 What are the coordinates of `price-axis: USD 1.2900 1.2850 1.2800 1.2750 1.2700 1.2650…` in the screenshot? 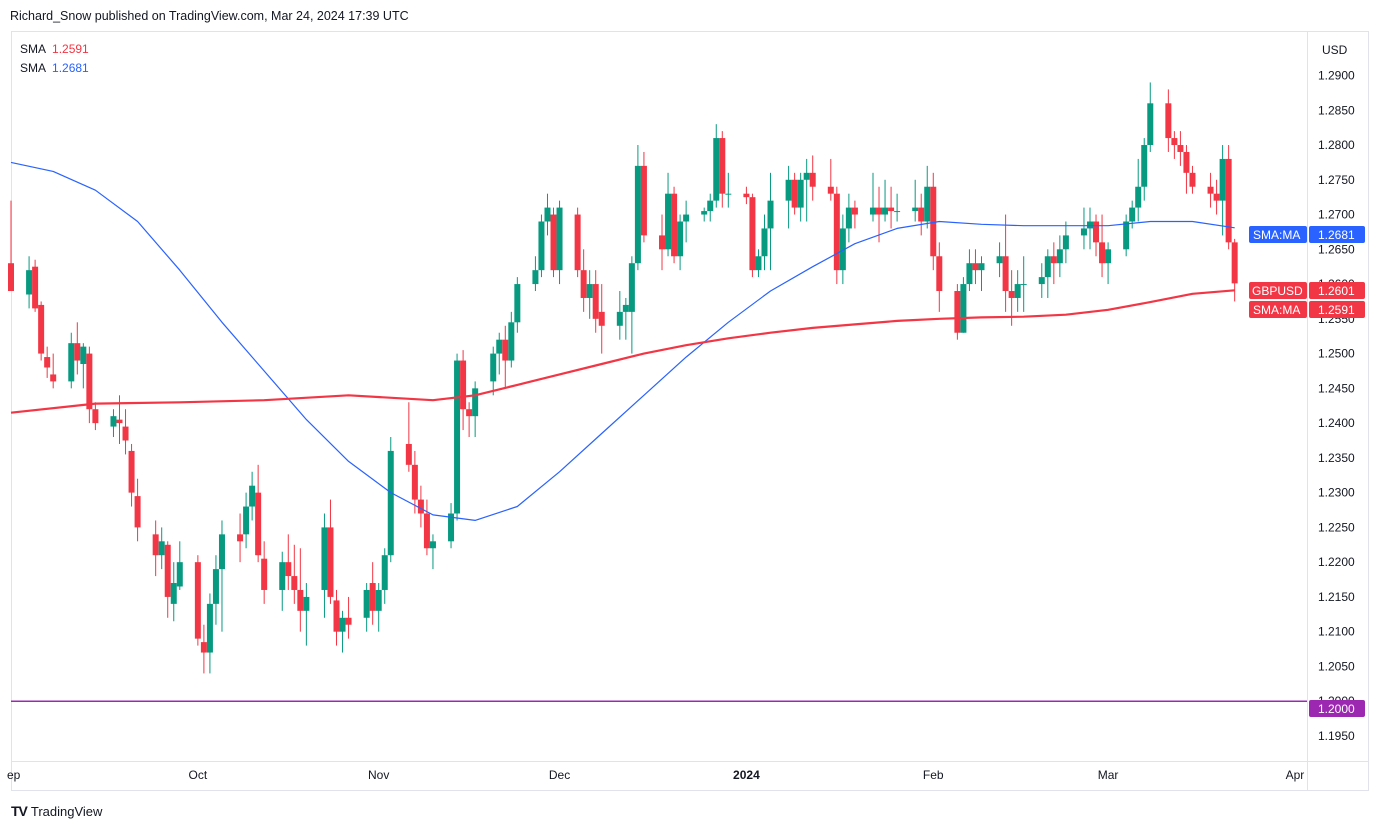 It's located at (1331, 411).